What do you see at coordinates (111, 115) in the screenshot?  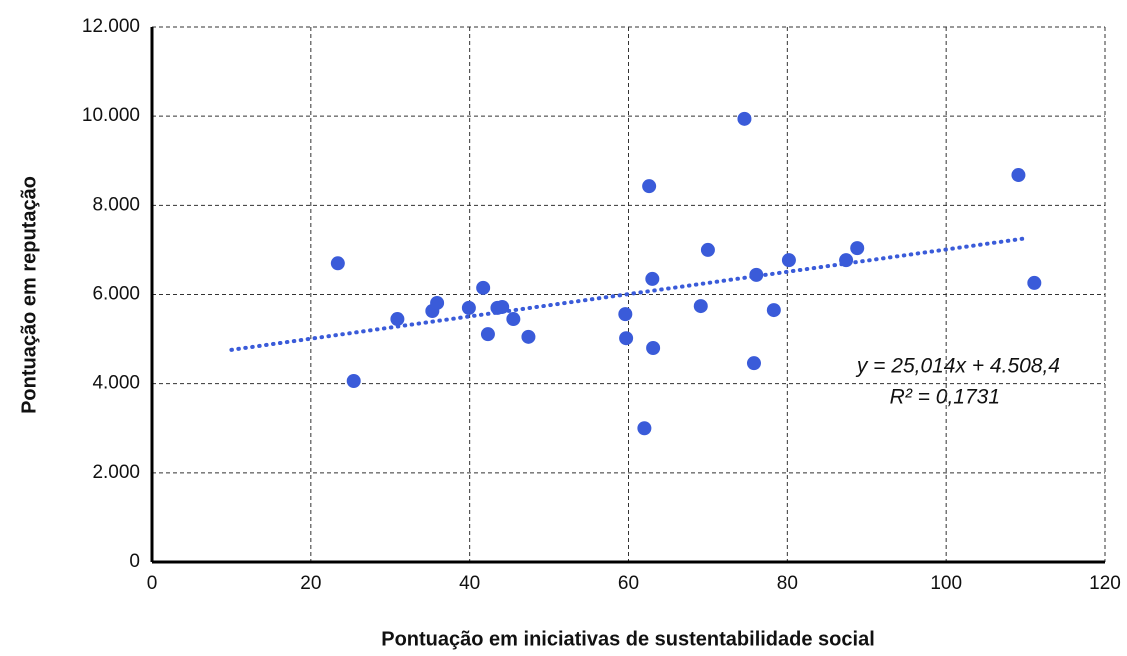 I see `y-tick-label: 10.000` at bounding box center [111, 115].